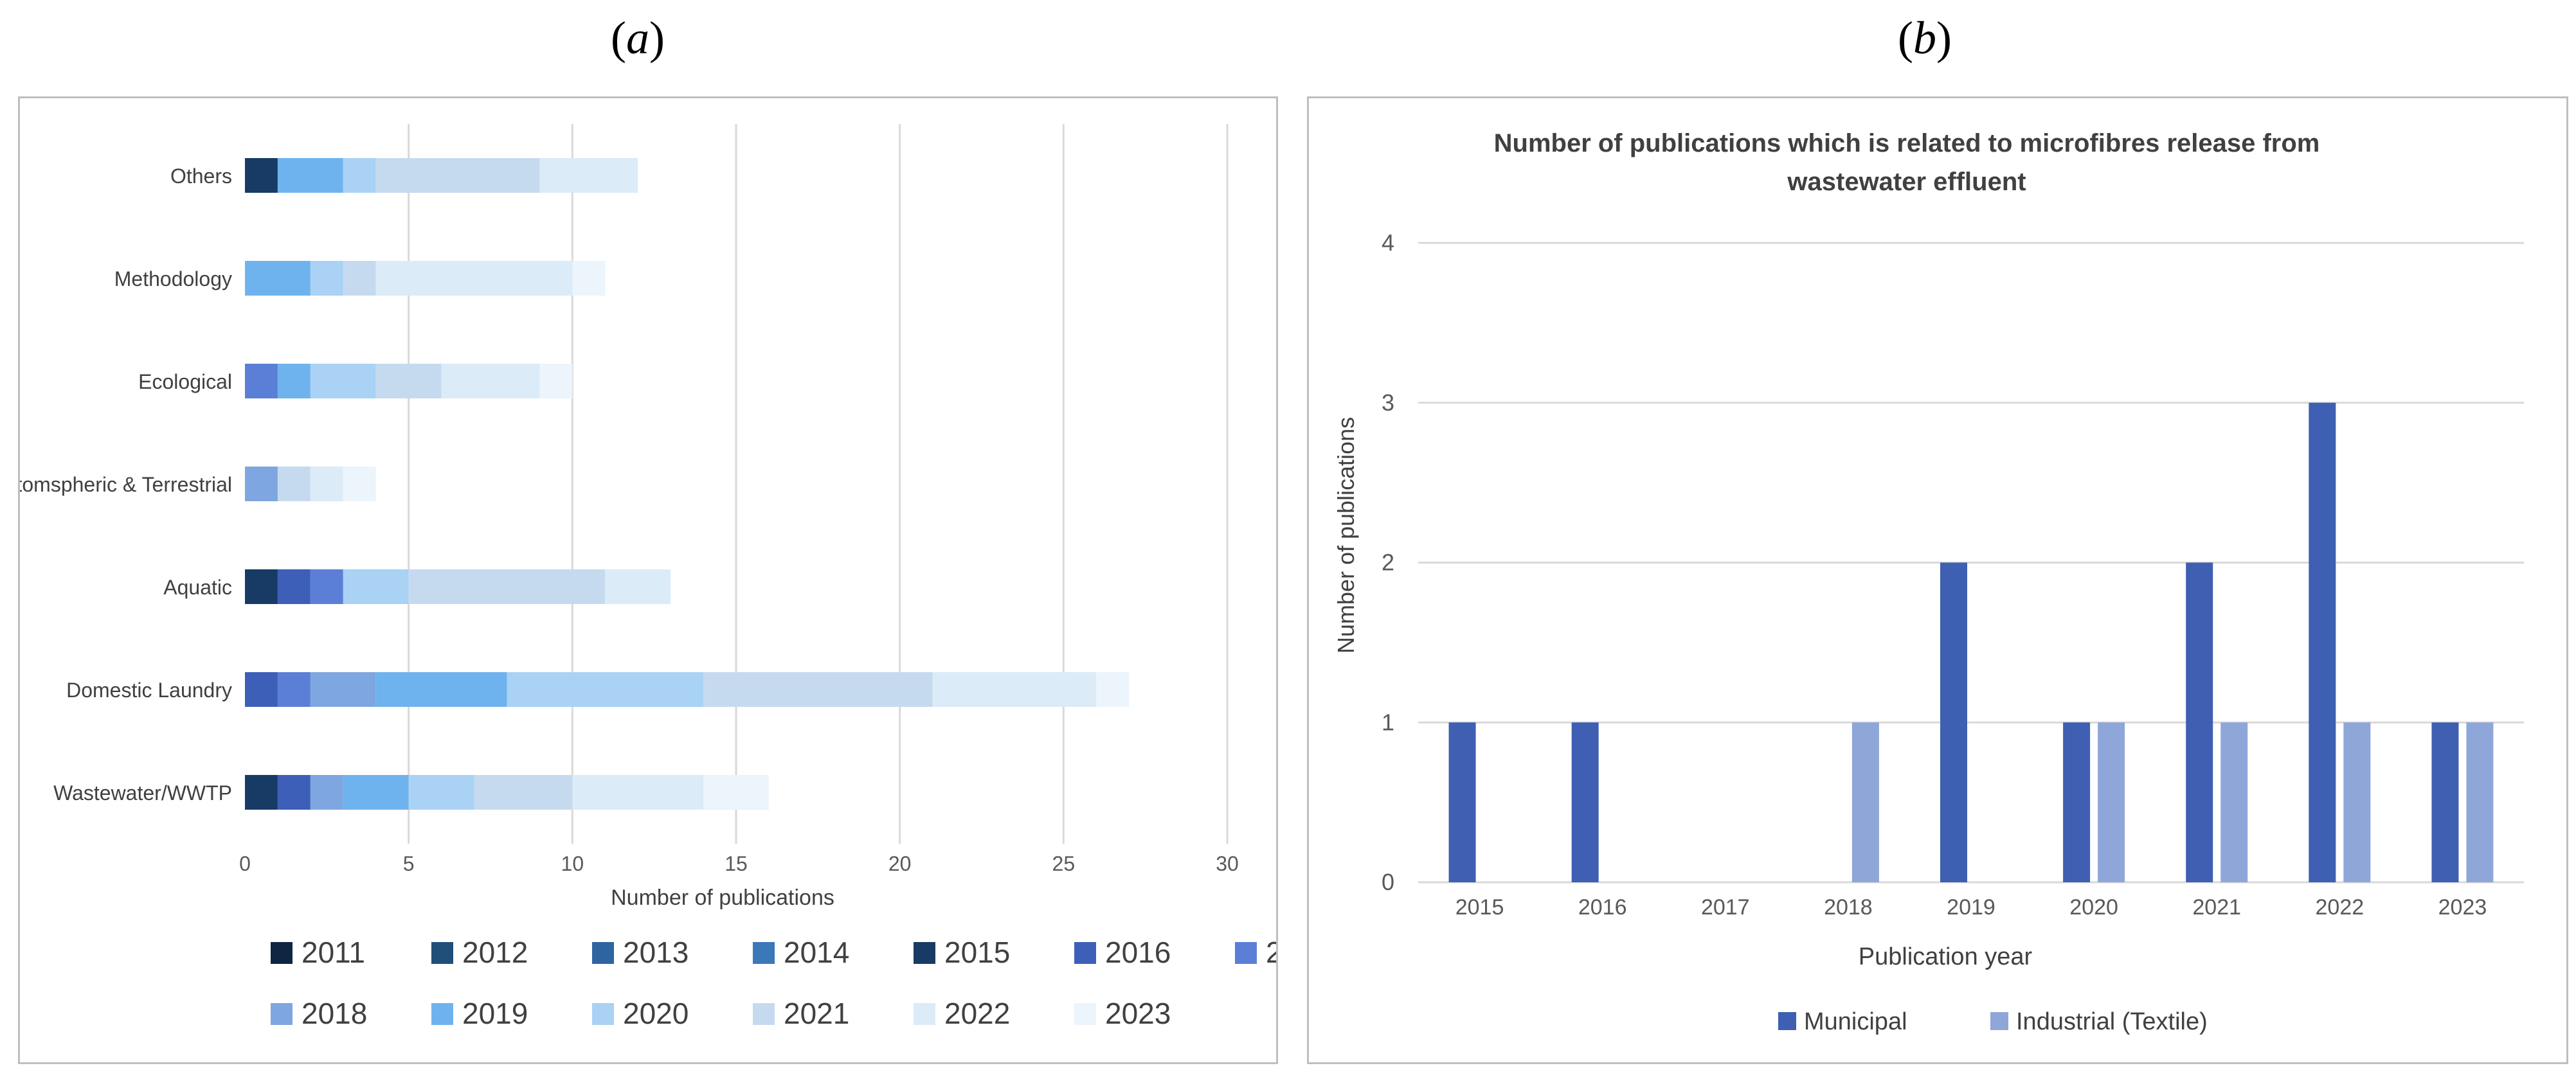  I want to click on chart-b-xtick-label: 2015, so click(1479, 908).